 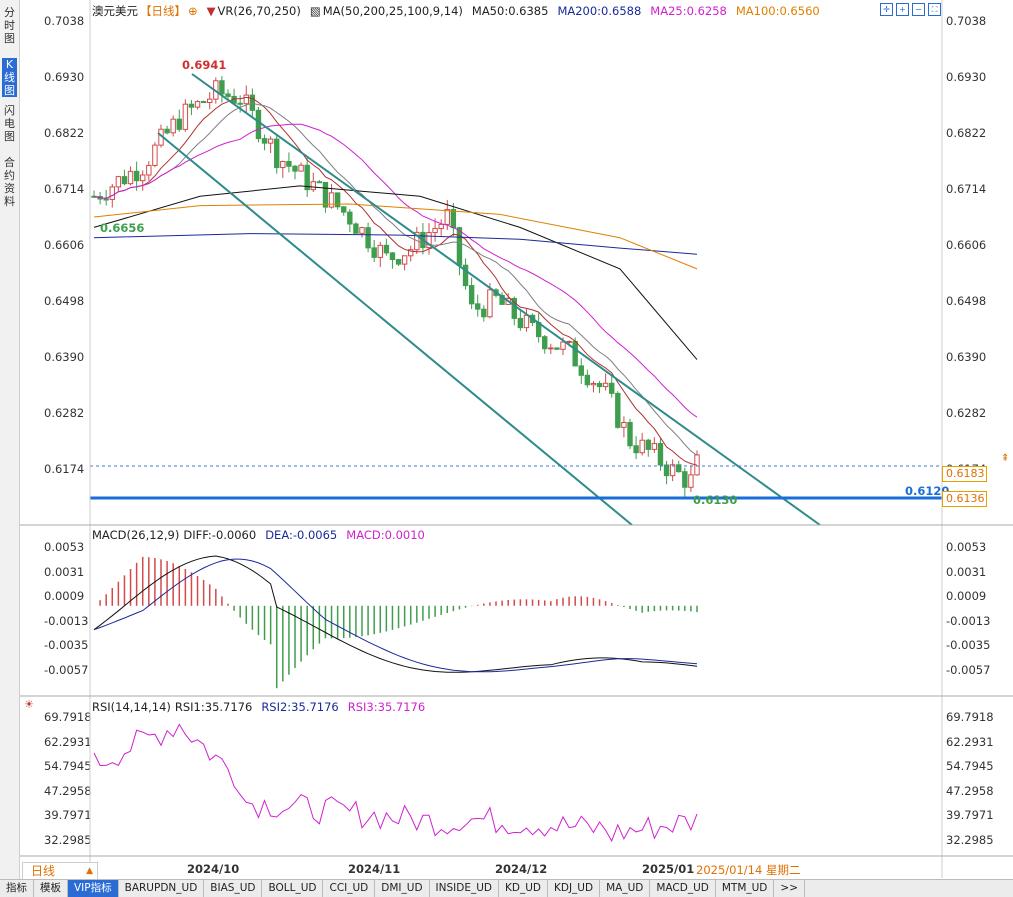 I want to click on current-date: 2025/01/14 星期二, so click(x=748, y=870).